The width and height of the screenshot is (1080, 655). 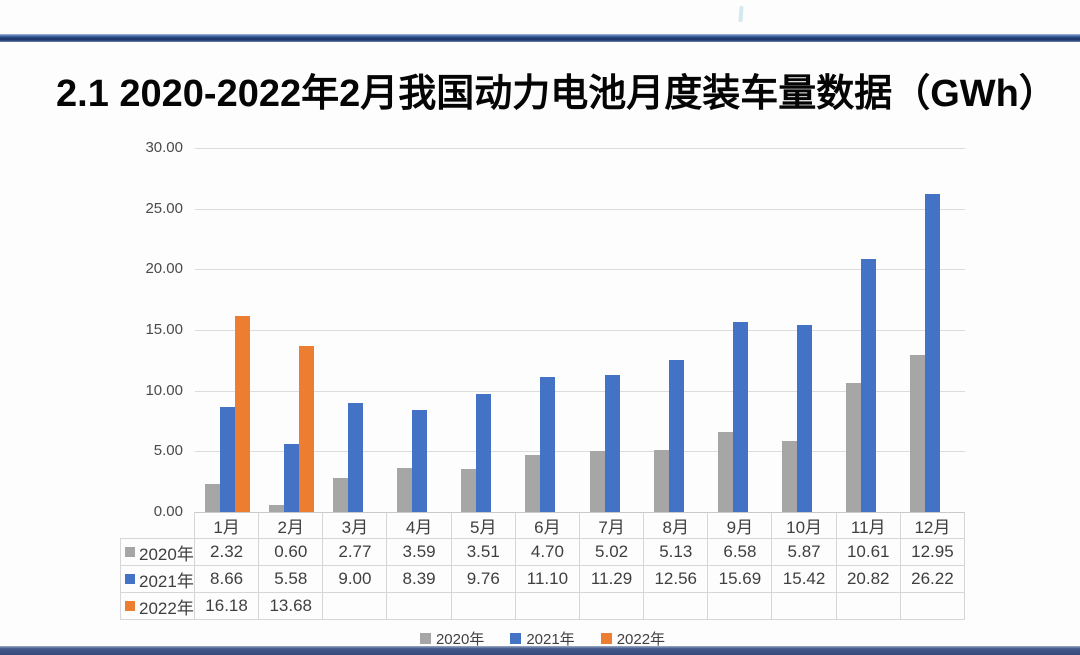 What do you see at coordinates (227, 552) in the screenshot?
I see `table-value-cell: 2.32` at bounding box center [227, 552].